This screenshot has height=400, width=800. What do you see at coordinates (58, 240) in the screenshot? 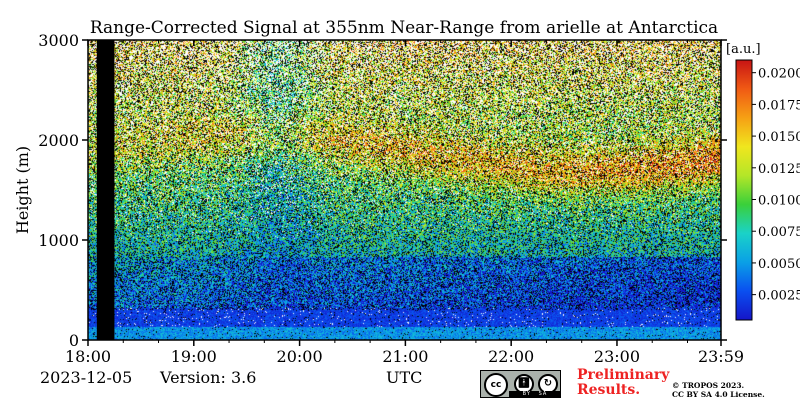
I see `y-tick-label: 1000` at bounding box center [58, 240].